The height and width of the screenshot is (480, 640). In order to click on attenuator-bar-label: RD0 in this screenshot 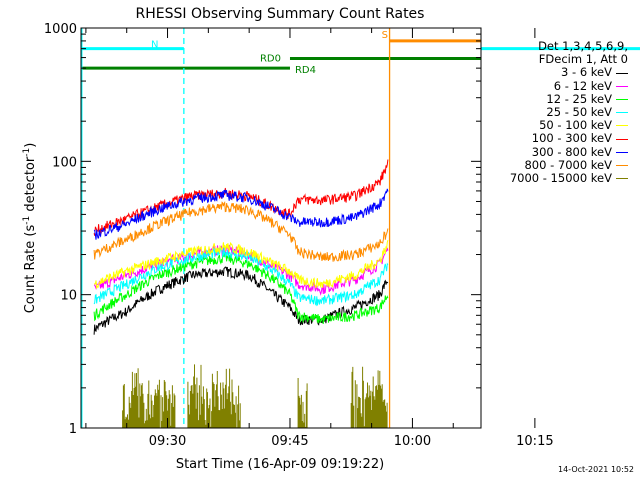, I will do `click(270, 59)`.